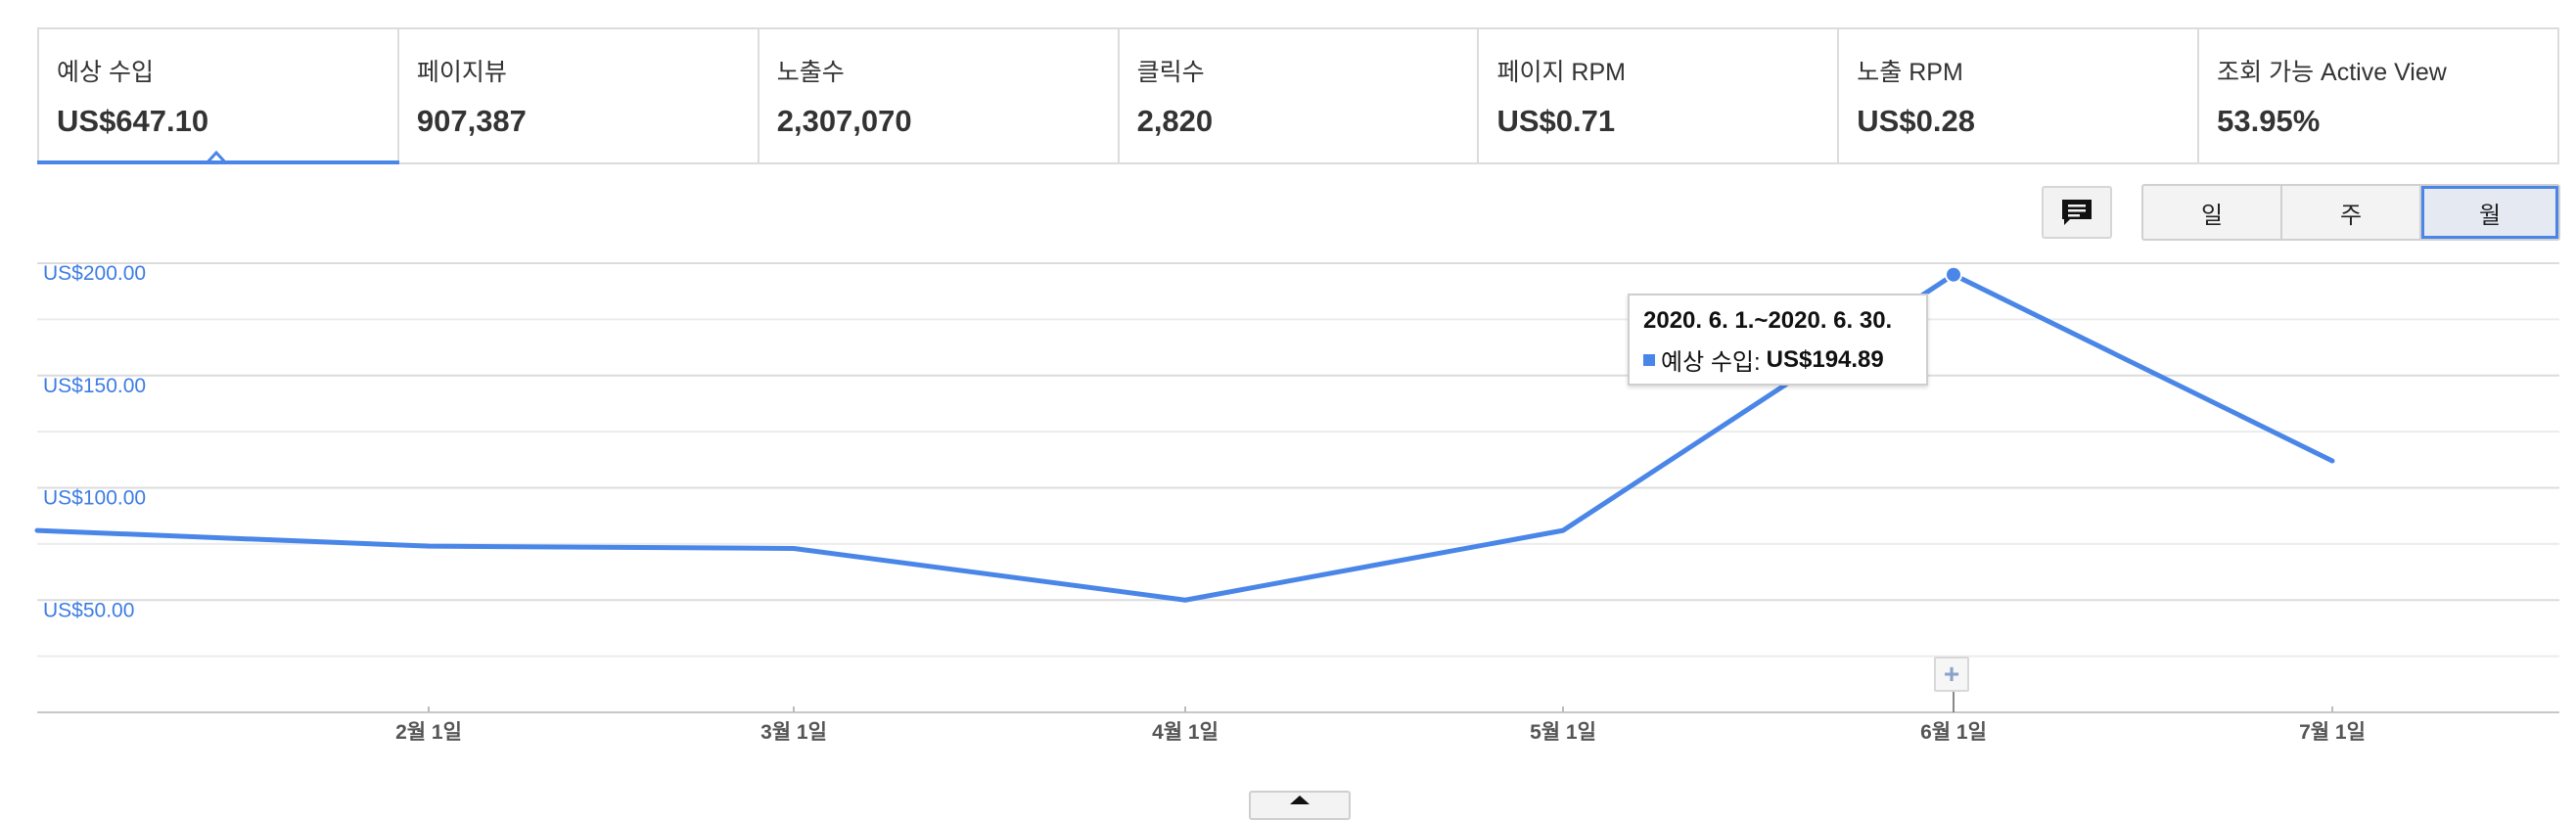 This screenshot has height=820, width=2576. What do you see at coordinates (1171, 72) in the screenshot?
I see `metric-label: 클릭수` at bounding box center [1171, 72].